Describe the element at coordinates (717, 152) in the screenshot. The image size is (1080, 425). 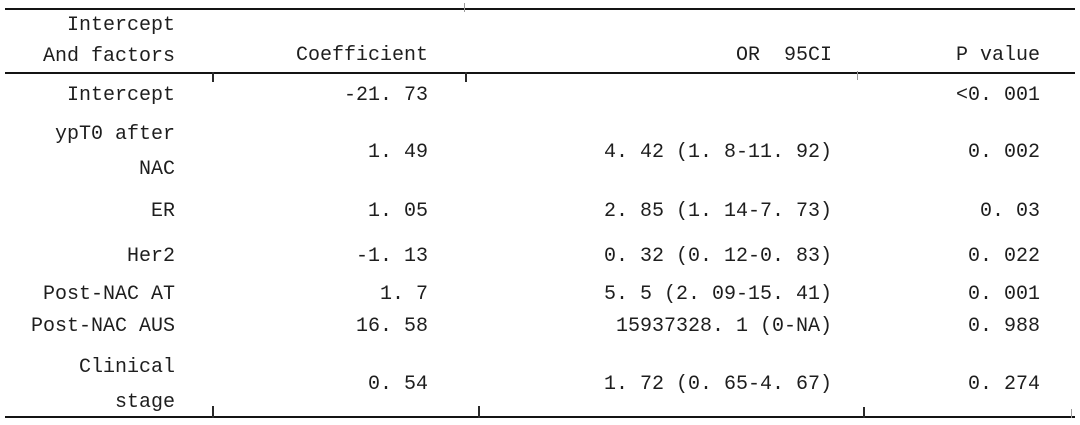
I see `or-95ci-cell: 4. 42 (1. 8-11. 92)` at that location.